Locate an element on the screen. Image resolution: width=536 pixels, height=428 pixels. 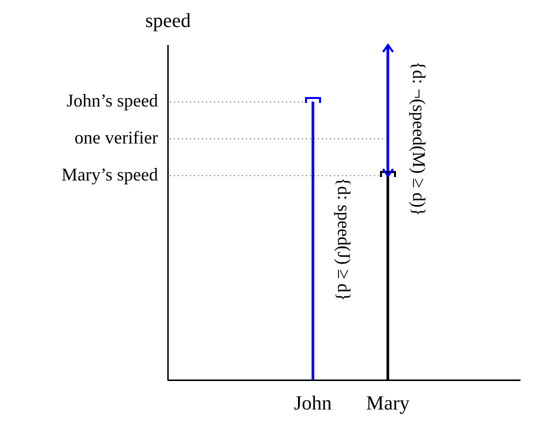
ref-line-label: one verifier is located at coordinates (116, 138).